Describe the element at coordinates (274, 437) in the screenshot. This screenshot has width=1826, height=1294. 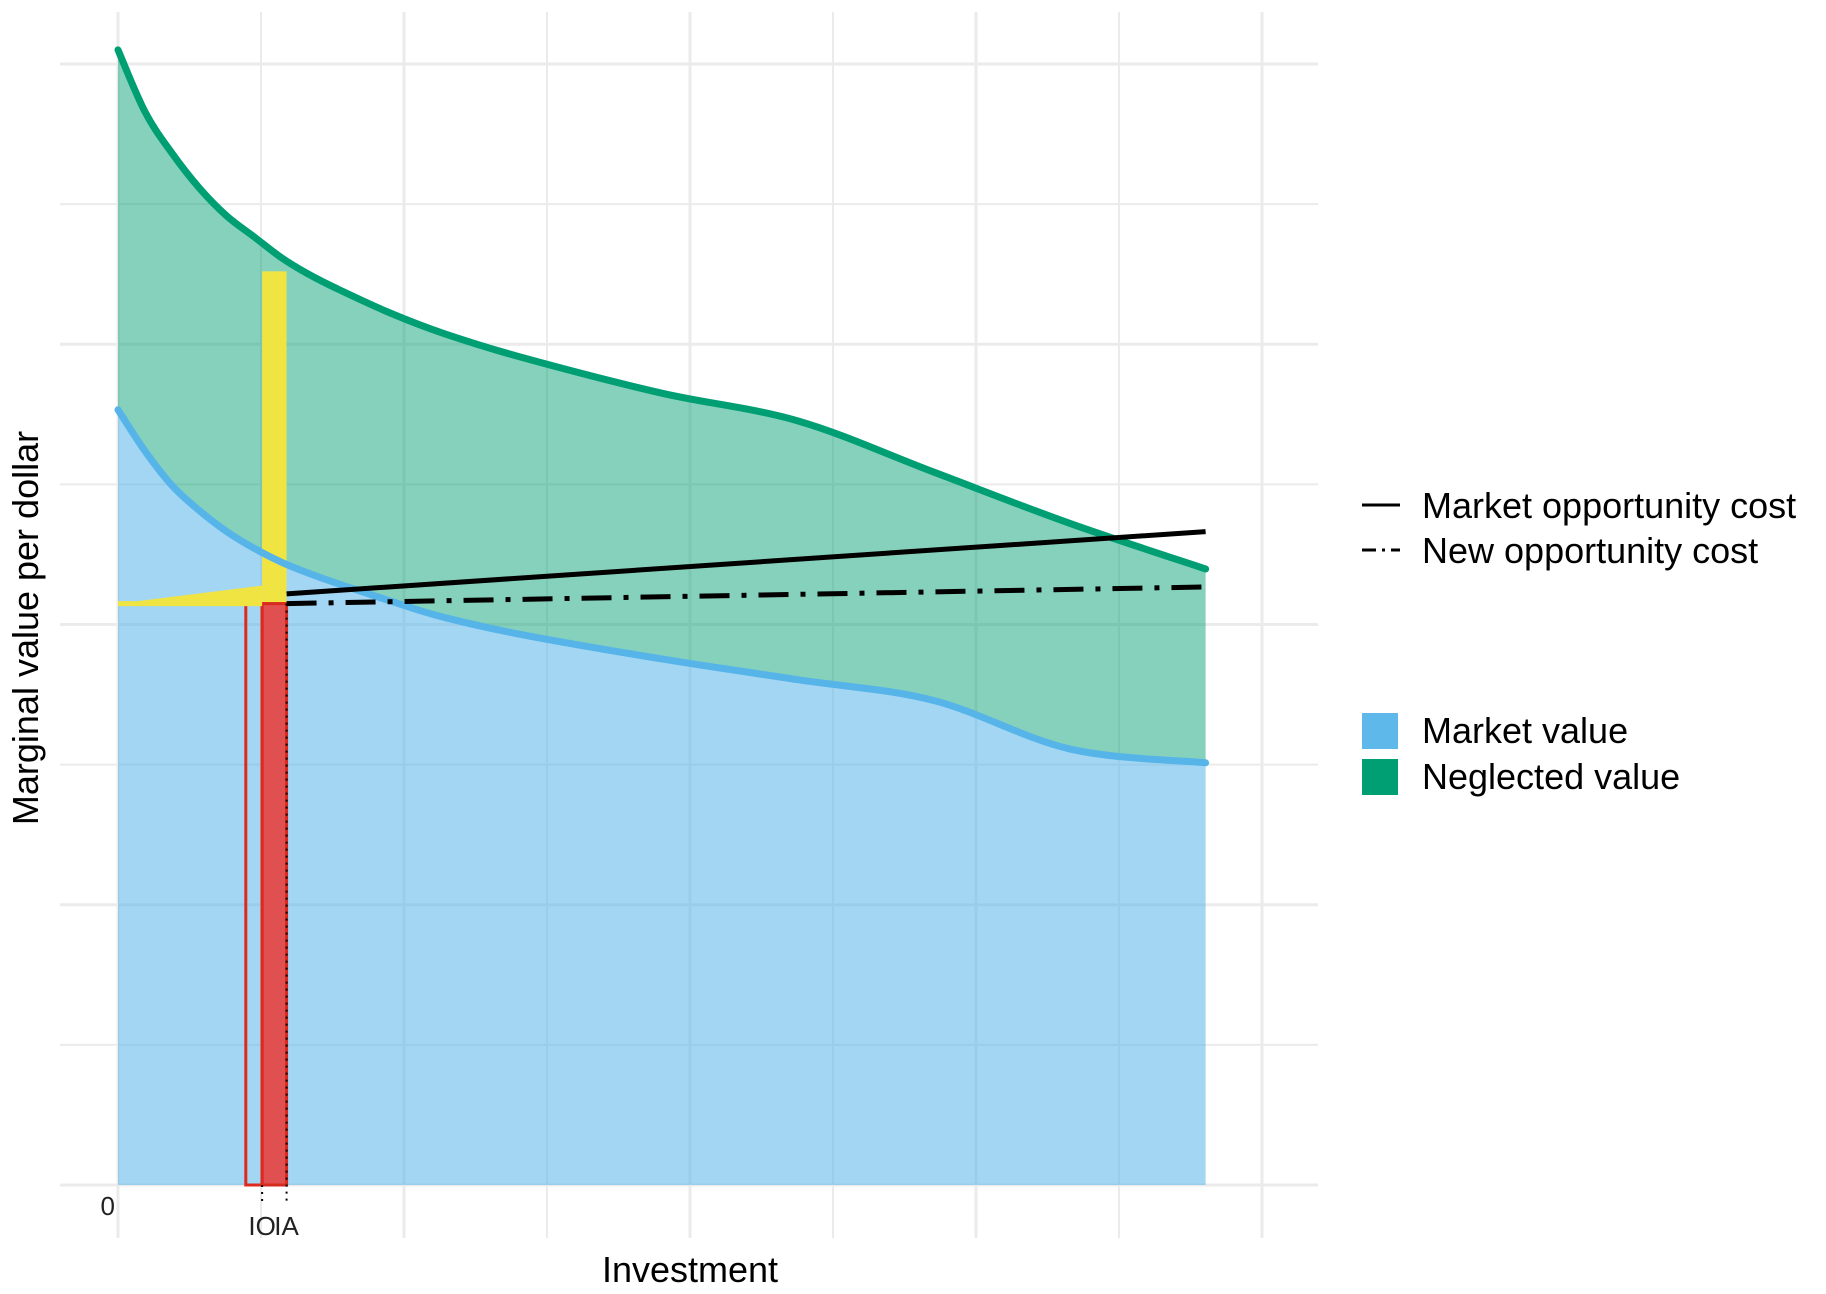
I see `yellow-highlight-bar` at that location.